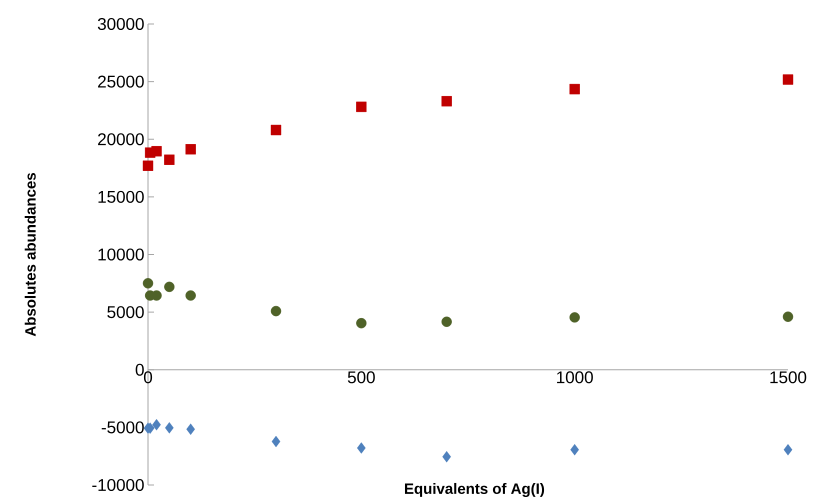  Describe the element at coordinates (121, 82) in the screenshot. I see `y-tick-label: 25000` at that location.